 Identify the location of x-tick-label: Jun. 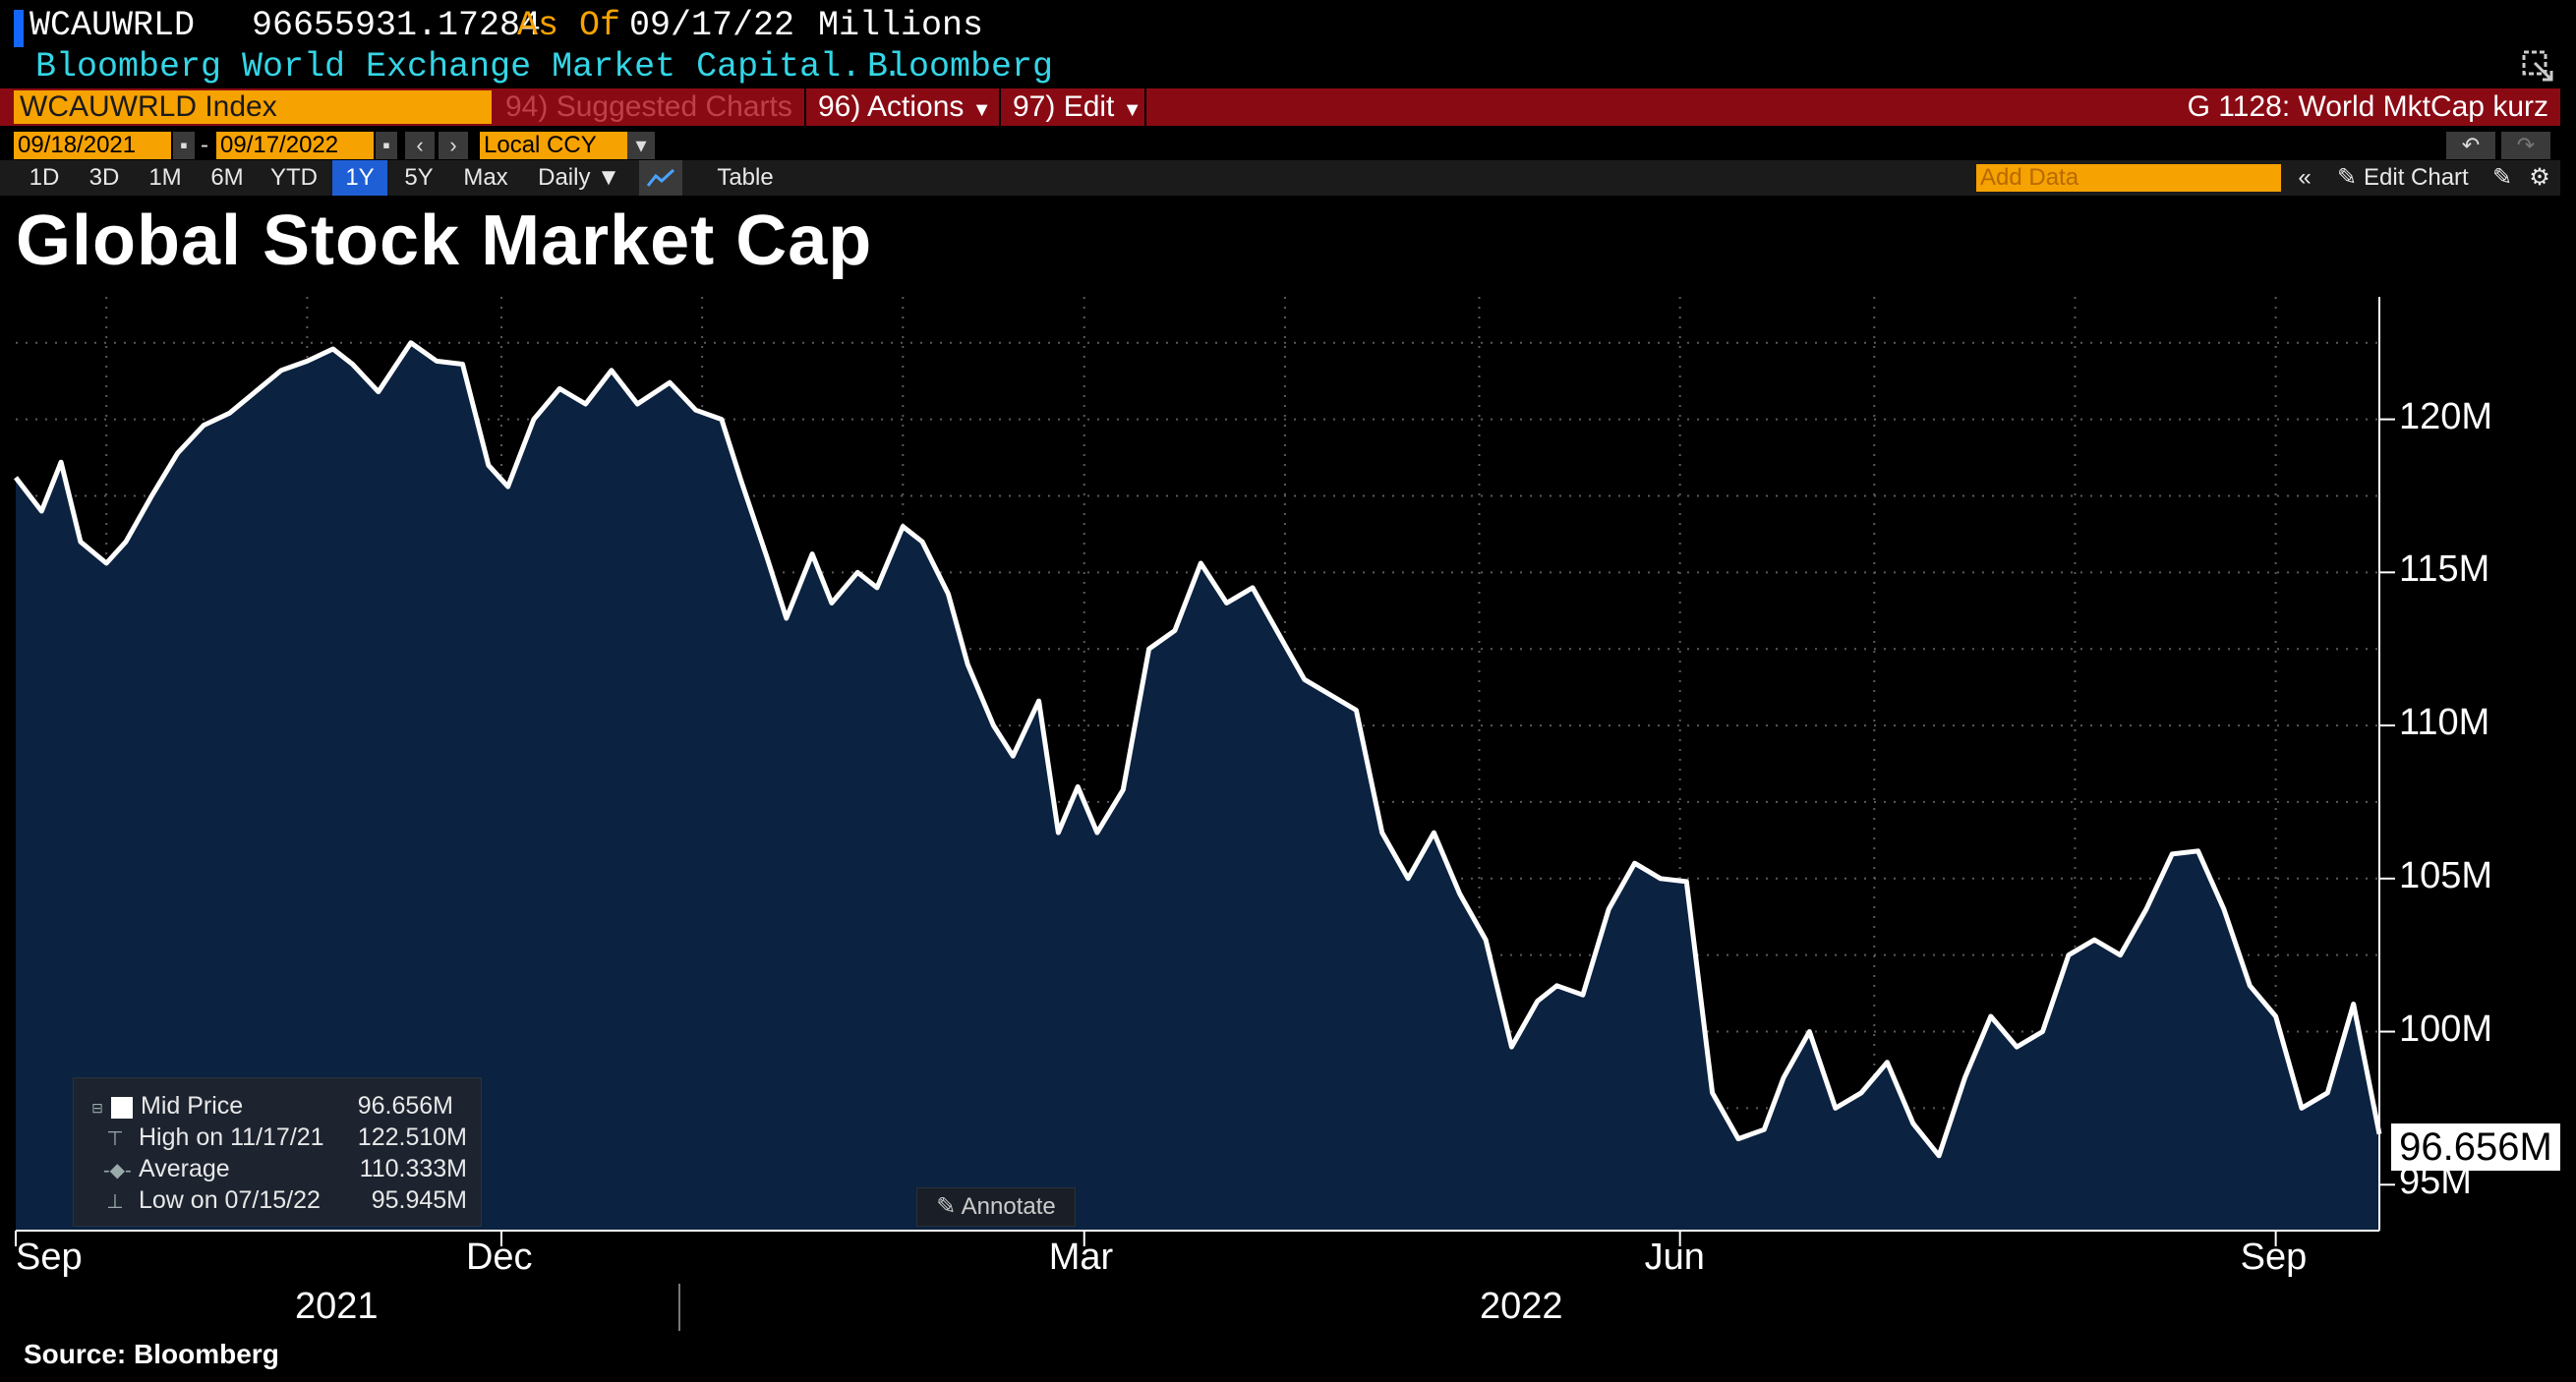
(1674, 1258).